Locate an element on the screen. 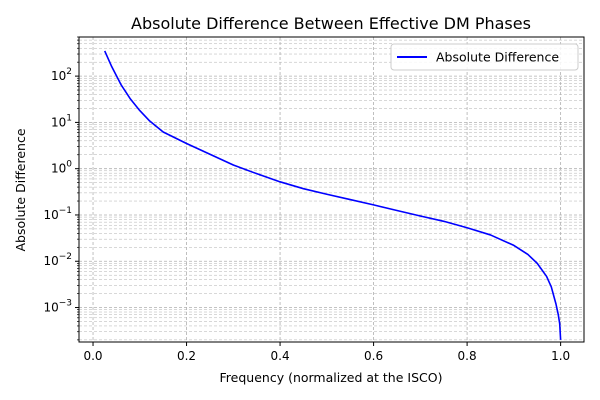 The height and width of the screenshot is (400, 600). y-tick-label: 10² is located at coordinates (61, 75).